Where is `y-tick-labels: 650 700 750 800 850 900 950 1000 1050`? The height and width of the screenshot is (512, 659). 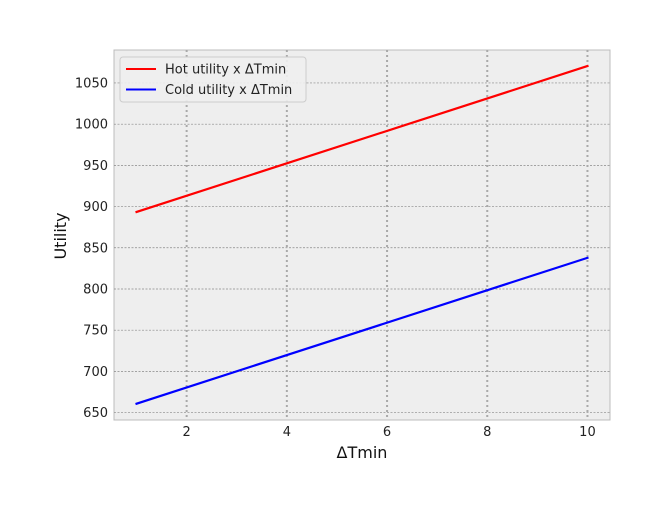 y-tick-labels: 650 700 750 800 850 900 950 1000 1050 is located at coordinates (91, 248).